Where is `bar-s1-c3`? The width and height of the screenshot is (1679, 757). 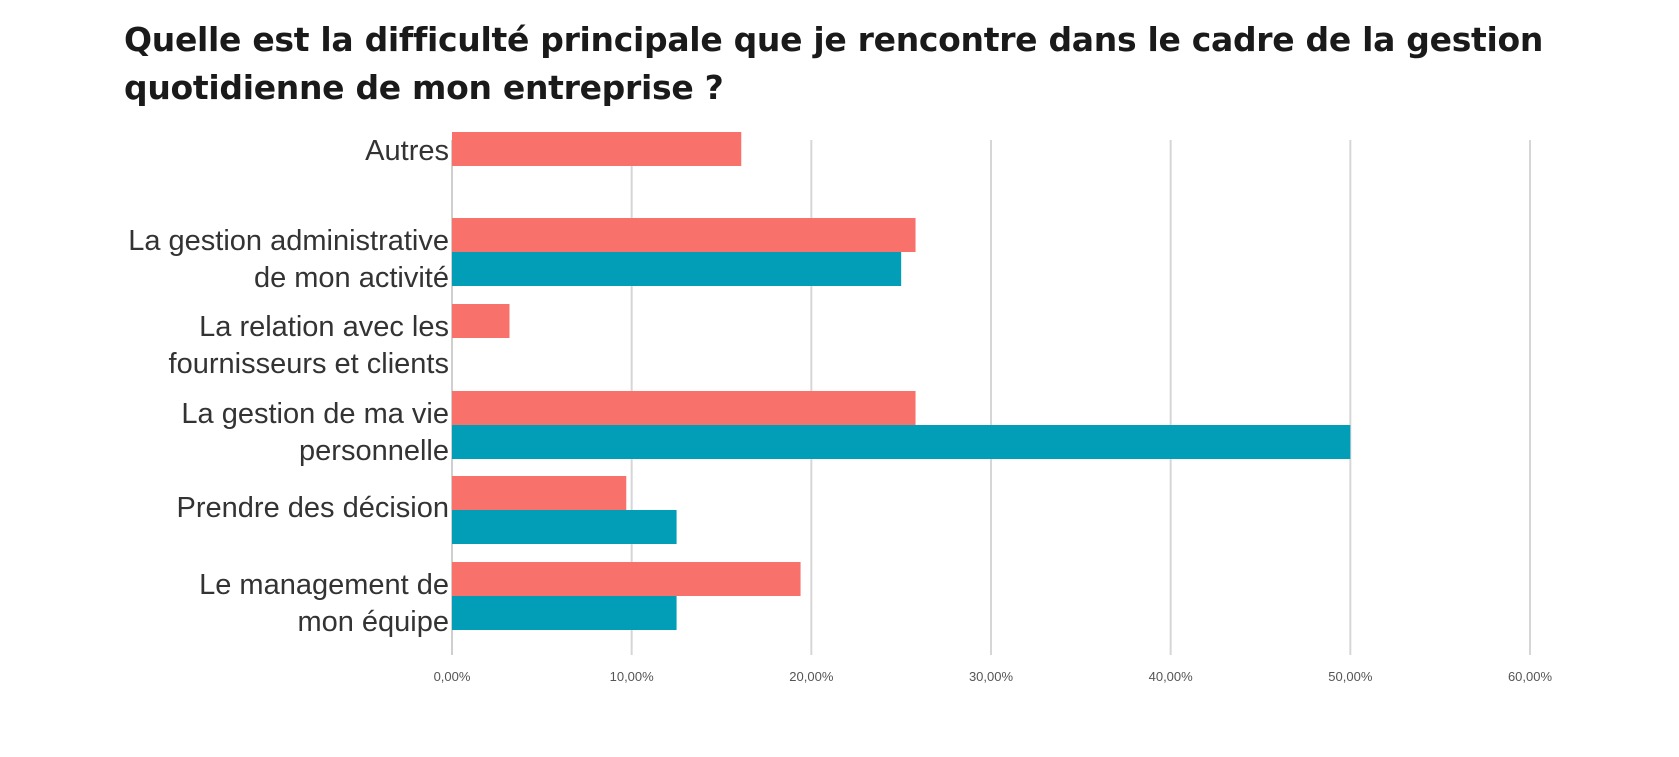
bar-s1-c3 is located at coordinates (481, 321).